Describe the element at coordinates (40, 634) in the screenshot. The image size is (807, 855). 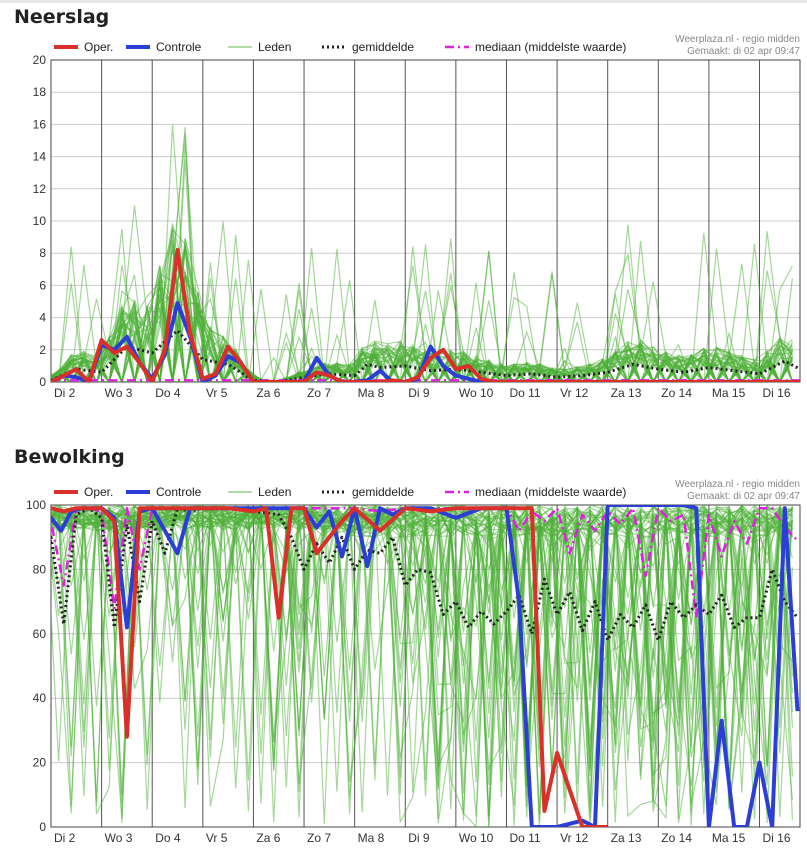
I see `y-tick-label: 60` at that location.